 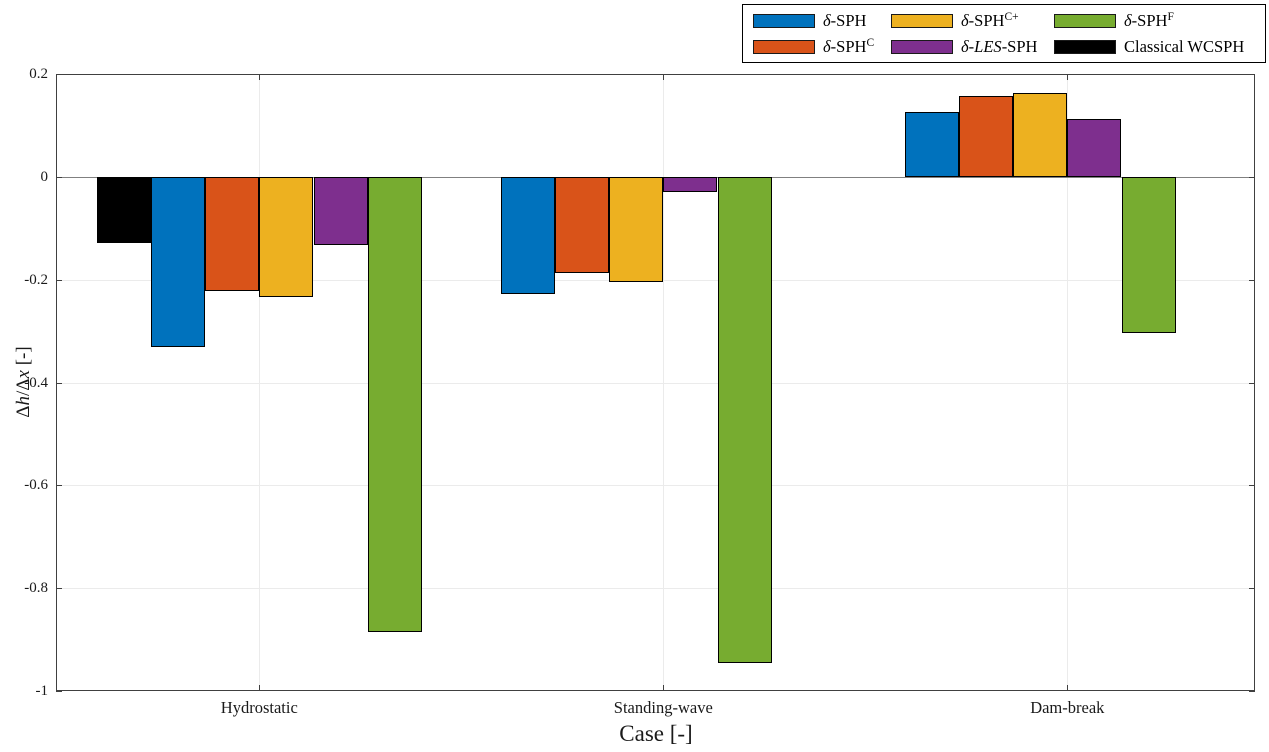 What do you see at coordinates (42, 691) in the screenshot?
I see `y-tick-label: -1` at bounding box center [42, 691].